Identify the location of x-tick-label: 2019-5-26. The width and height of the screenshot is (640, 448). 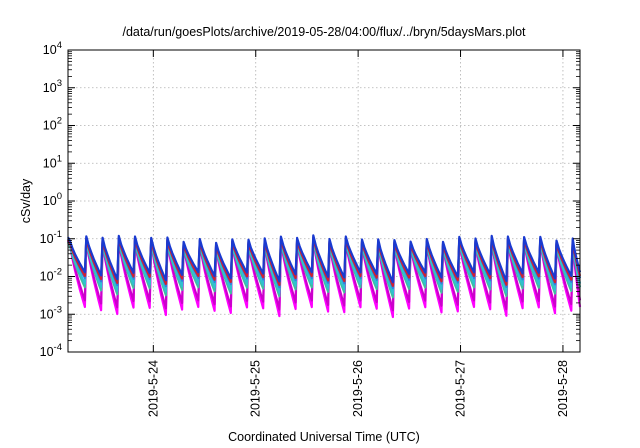
(358, 388).